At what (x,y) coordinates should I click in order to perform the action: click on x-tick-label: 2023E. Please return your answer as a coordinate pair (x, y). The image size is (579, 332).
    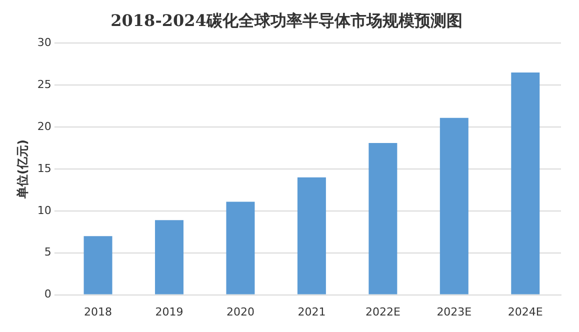
    Looking at the image, I should click on (454, 311).